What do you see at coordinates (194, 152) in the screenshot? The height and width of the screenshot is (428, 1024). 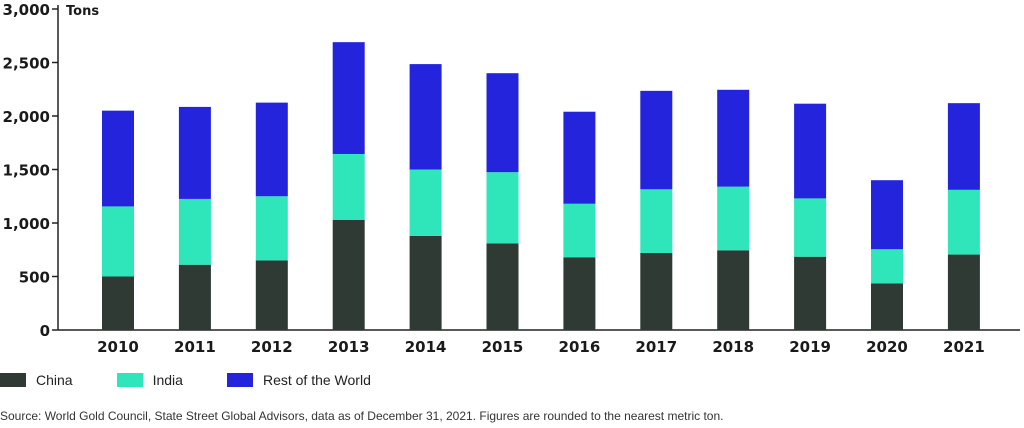 I see `bar-segment-rest-of-the-world-2011` at bounding box center [194, 152].